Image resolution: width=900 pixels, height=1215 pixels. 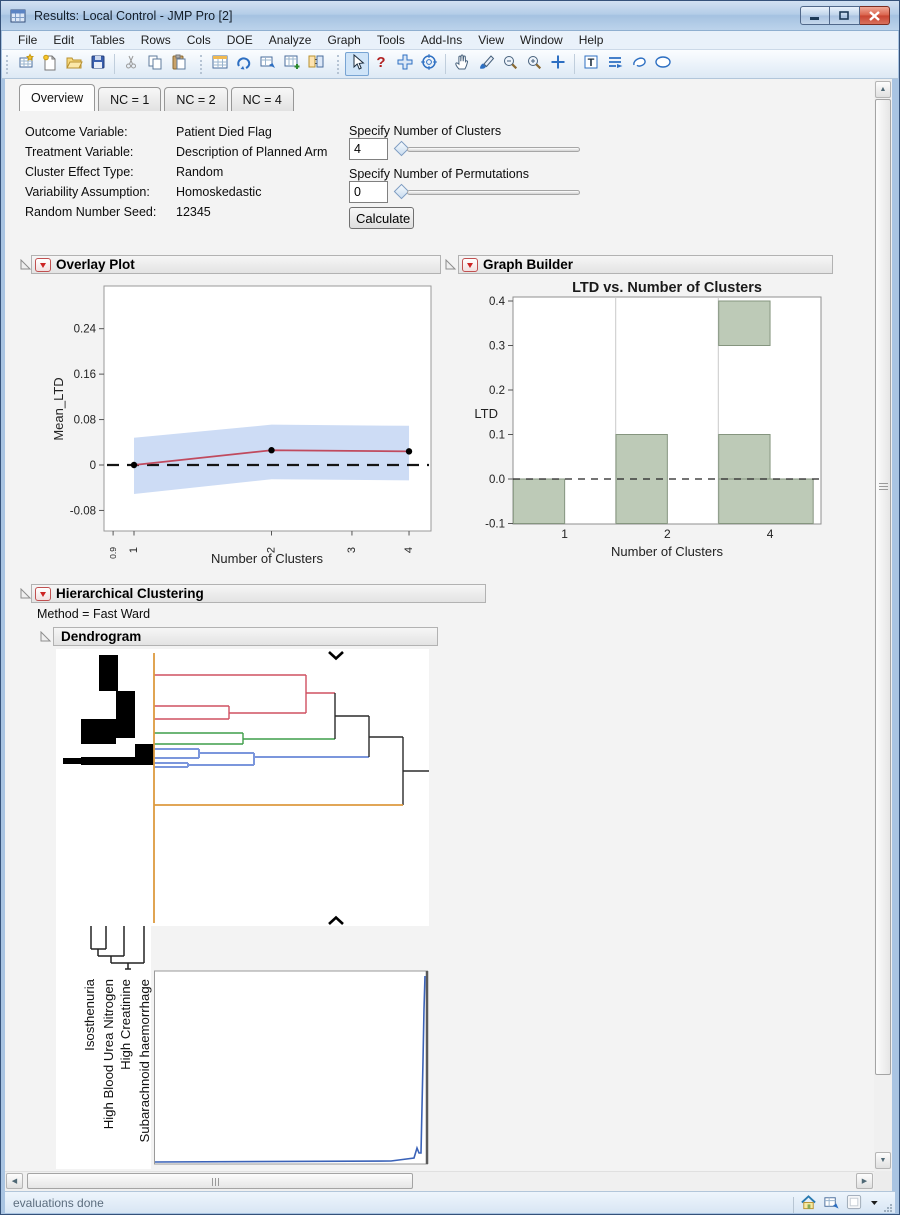 What do you see at coordinates (462, 64) in the screenshot?
I see `grabber-hand-button` at bounding box center [462, 64].